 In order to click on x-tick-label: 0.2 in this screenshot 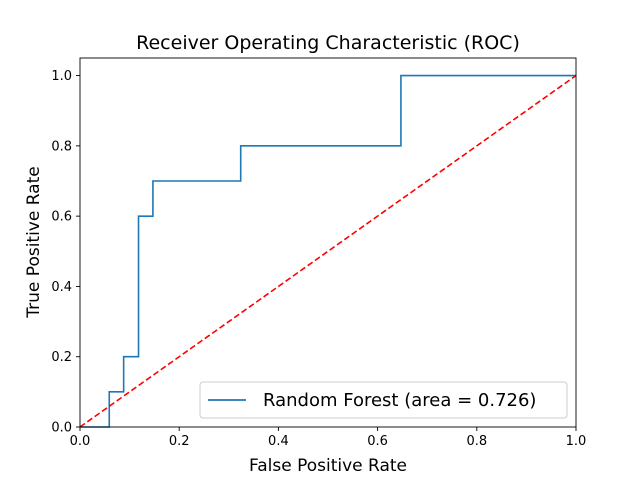, I will do `click(179, 441)`.